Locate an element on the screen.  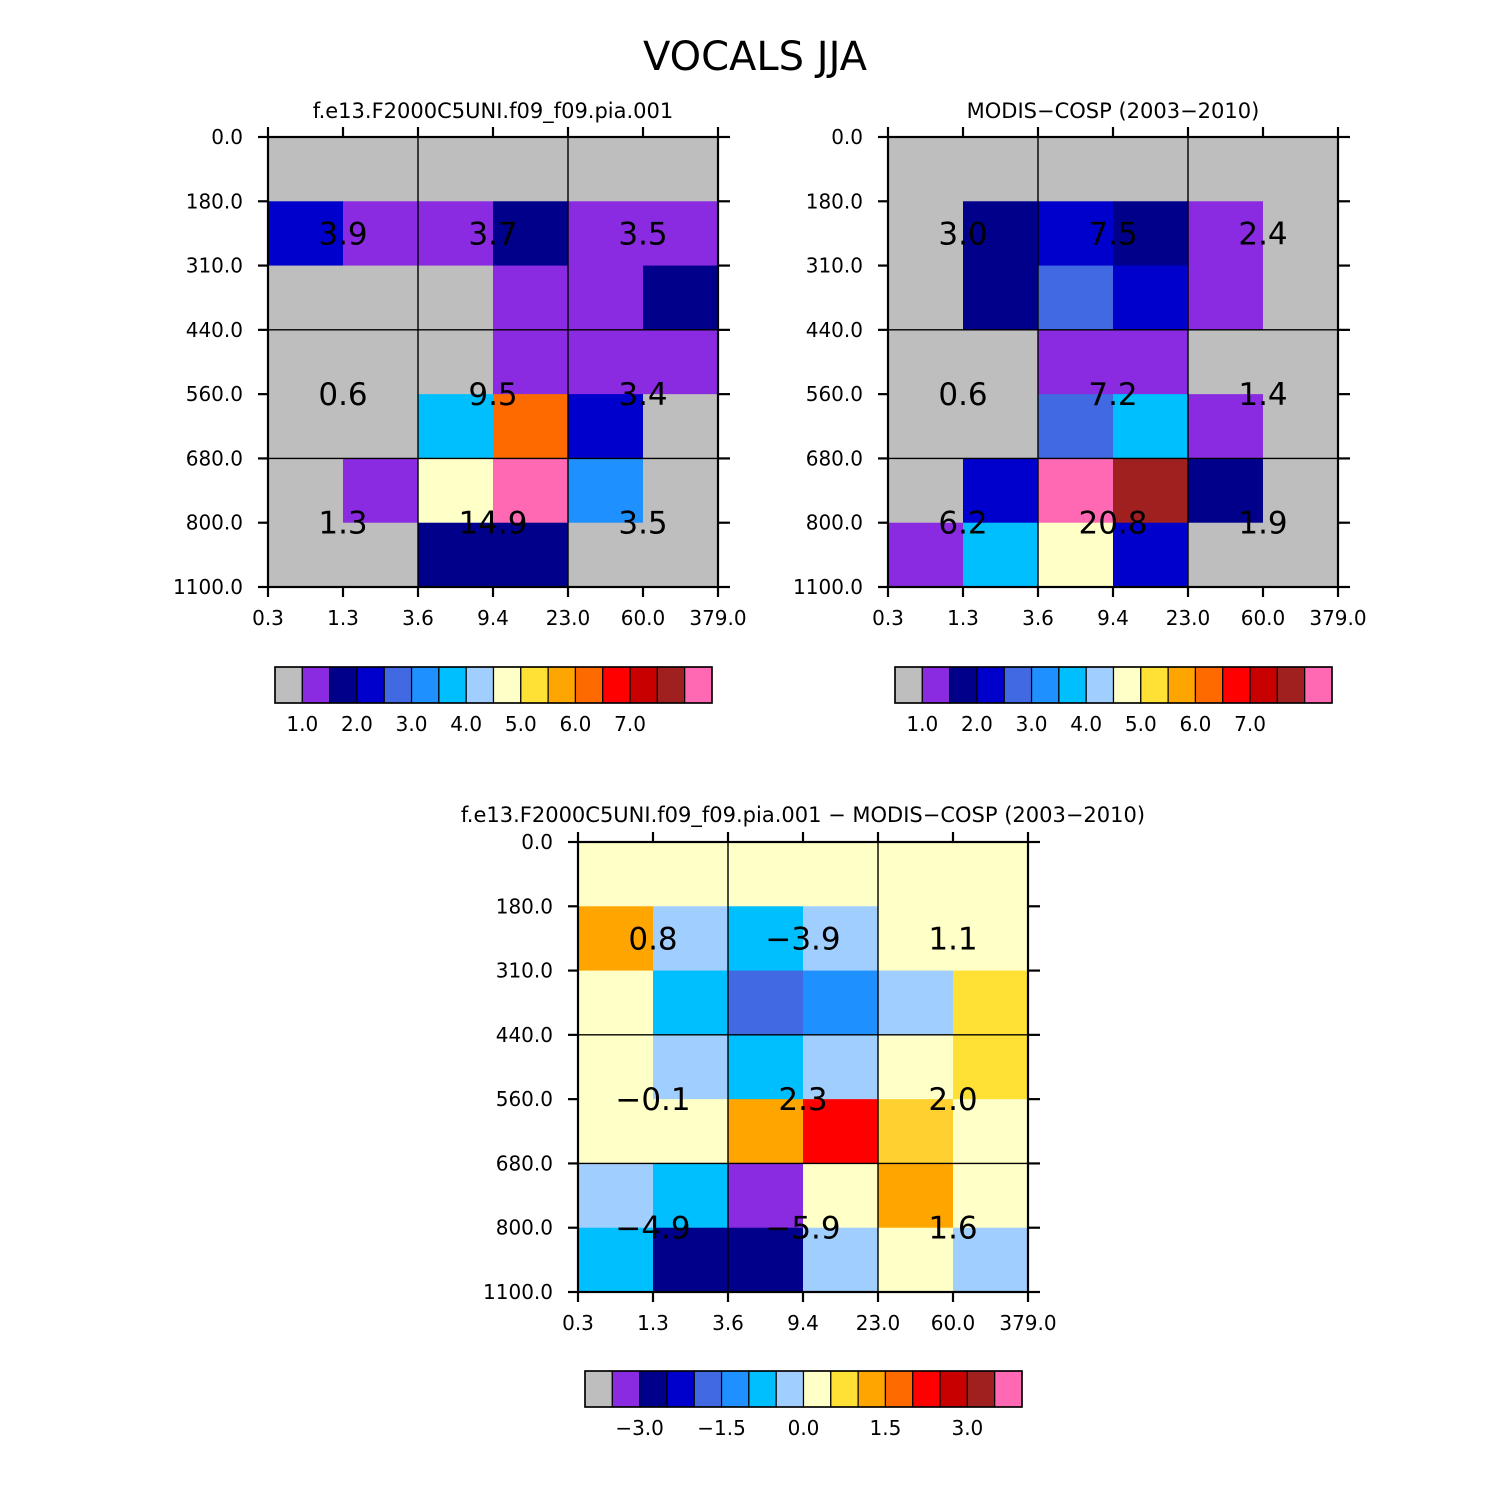
colorbar-label: 6.0 is located at coordinates (576, 724).